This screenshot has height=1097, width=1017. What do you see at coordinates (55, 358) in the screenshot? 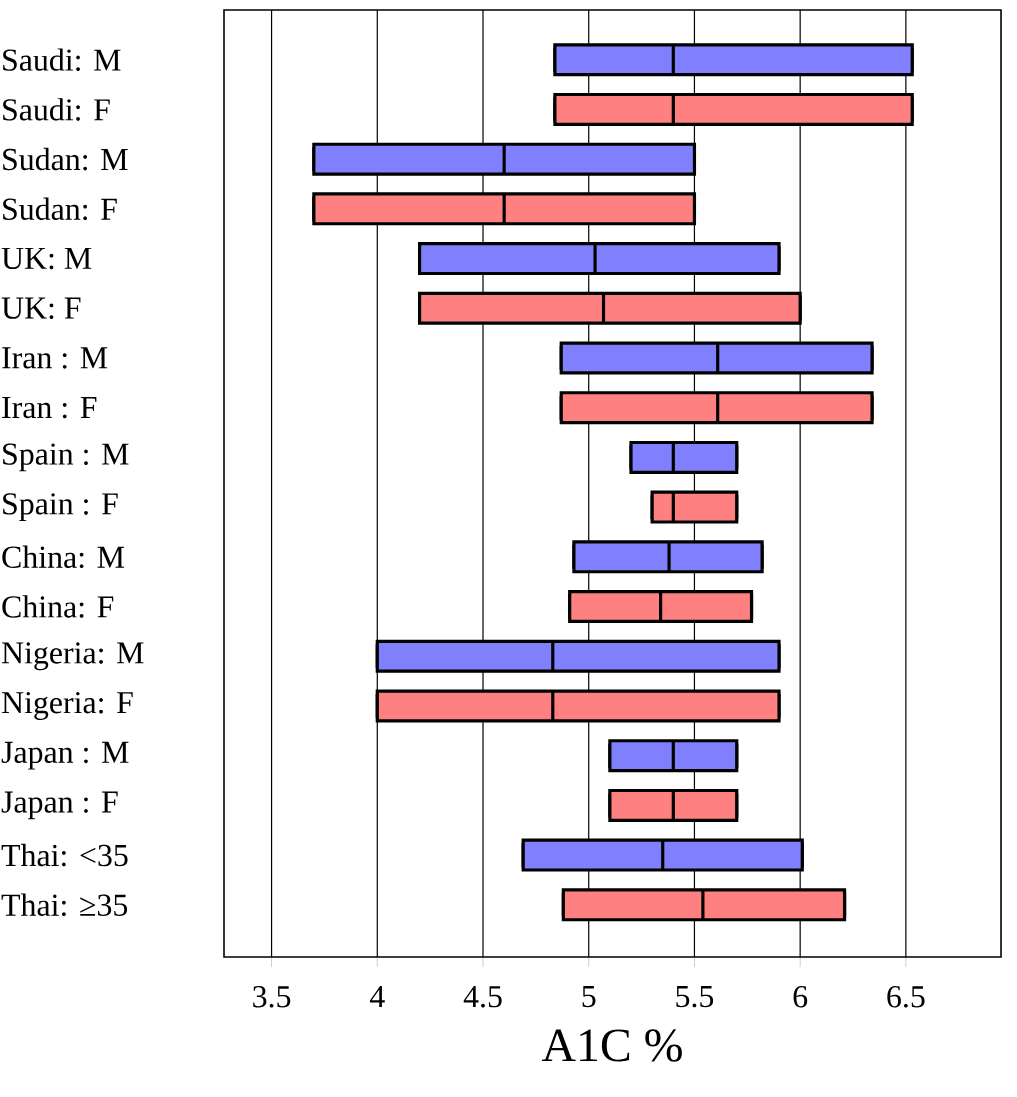
I see `y-tick-label: Iran : M` at bounding box center [55, 358].